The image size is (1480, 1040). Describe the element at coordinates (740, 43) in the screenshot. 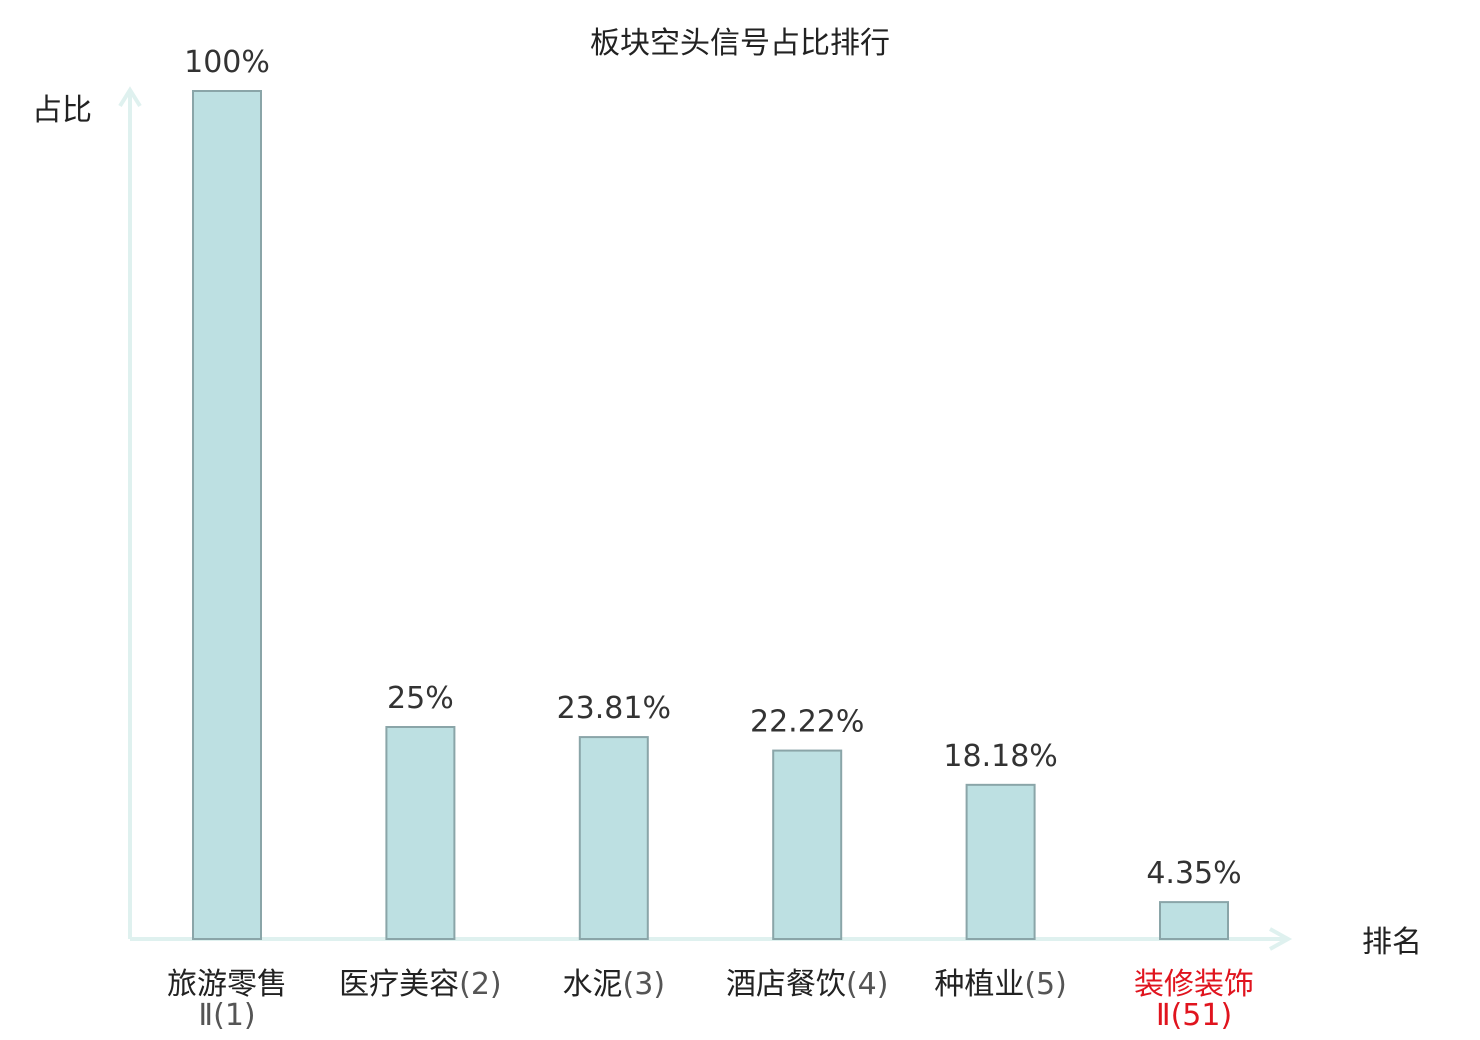

I see `chart-title: 板块空头信号占比排行` at that location.